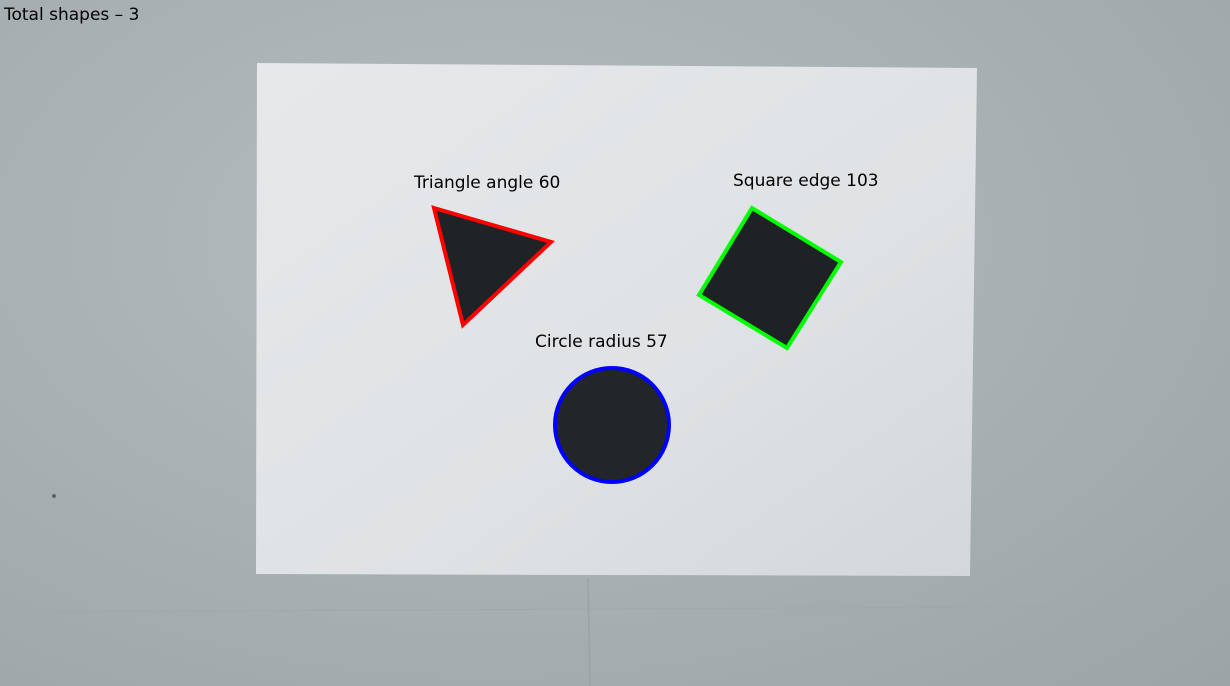 The width and height of the screenshot is (1230, 686). I want to click on triangle-shape, so click(493, 267).